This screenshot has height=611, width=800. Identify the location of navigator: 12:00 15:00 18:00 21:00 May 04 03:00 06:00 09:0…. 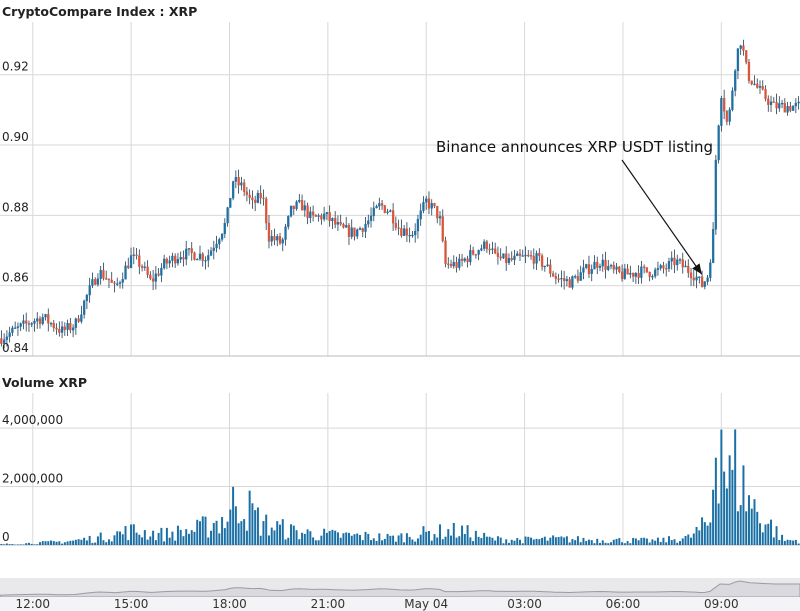
(400, 594).